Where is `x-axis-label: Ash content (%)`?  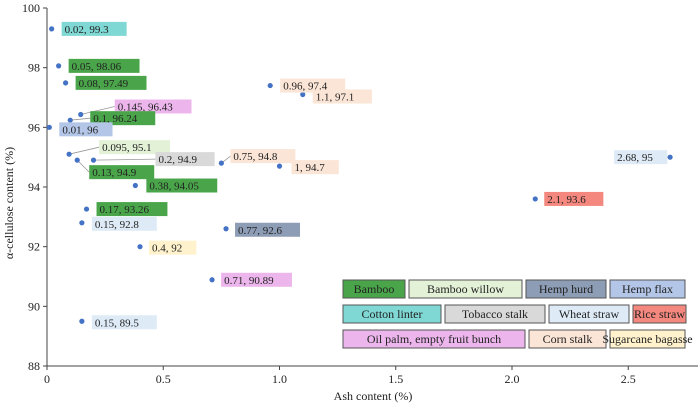
x-axis-label: Ash content (%) is located at coordinates (373, 396).